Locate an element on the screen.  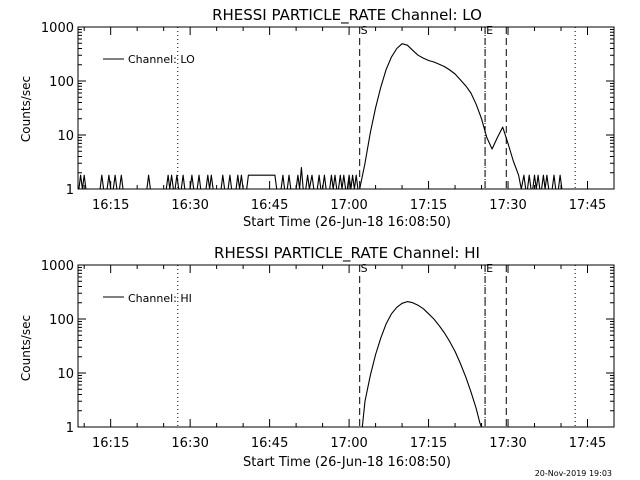
footer-timestamp: 20-Nov-2019 19:03 is located at coordinates (573, 473).